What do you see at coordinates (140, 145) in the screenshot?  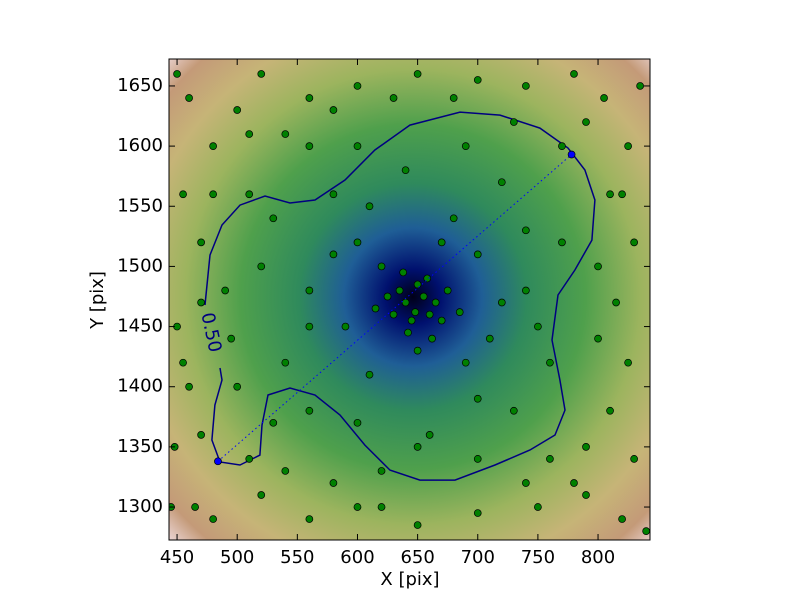 I see `y-tick-label: 1600` at bounding box center [140, 145].